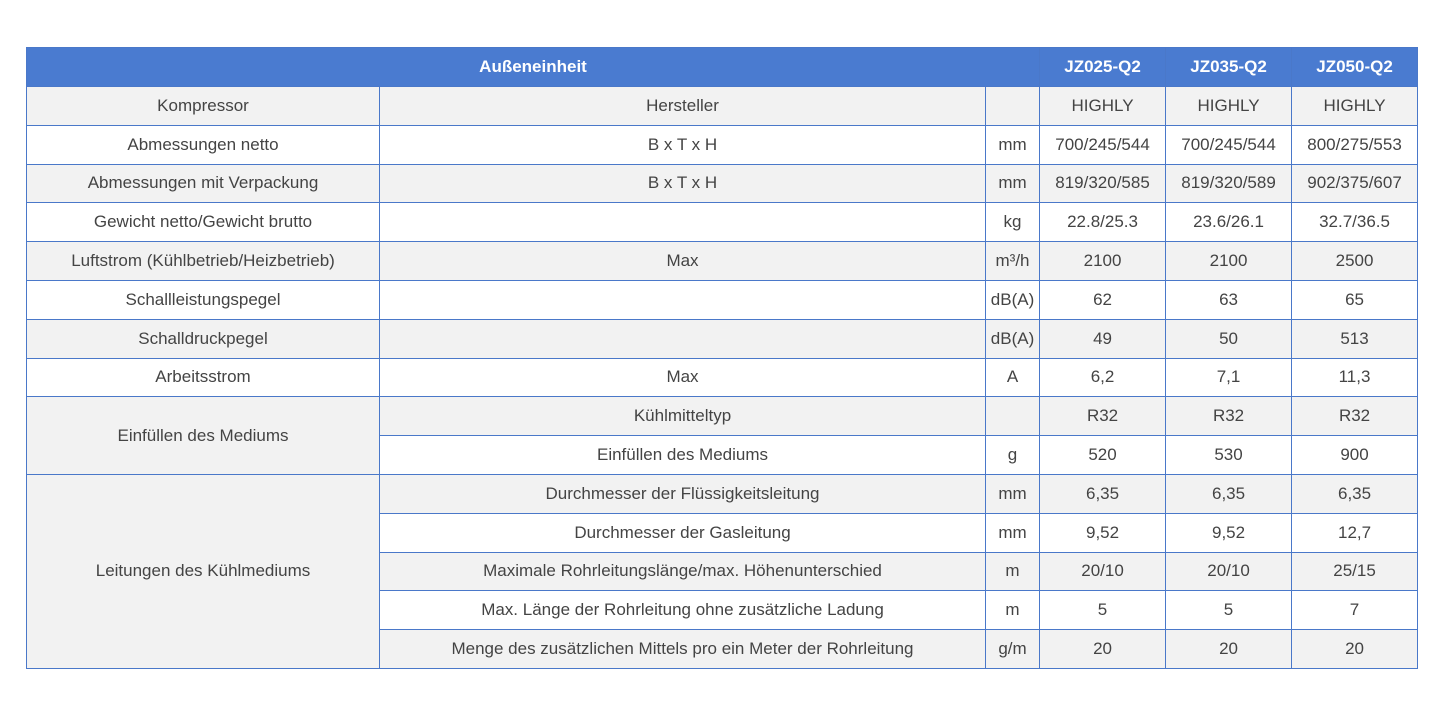  What do you see at coordinates (533, 67) in the screenshot?
I see `table-title: Außeneinheit` at bounding box center [533, 67].